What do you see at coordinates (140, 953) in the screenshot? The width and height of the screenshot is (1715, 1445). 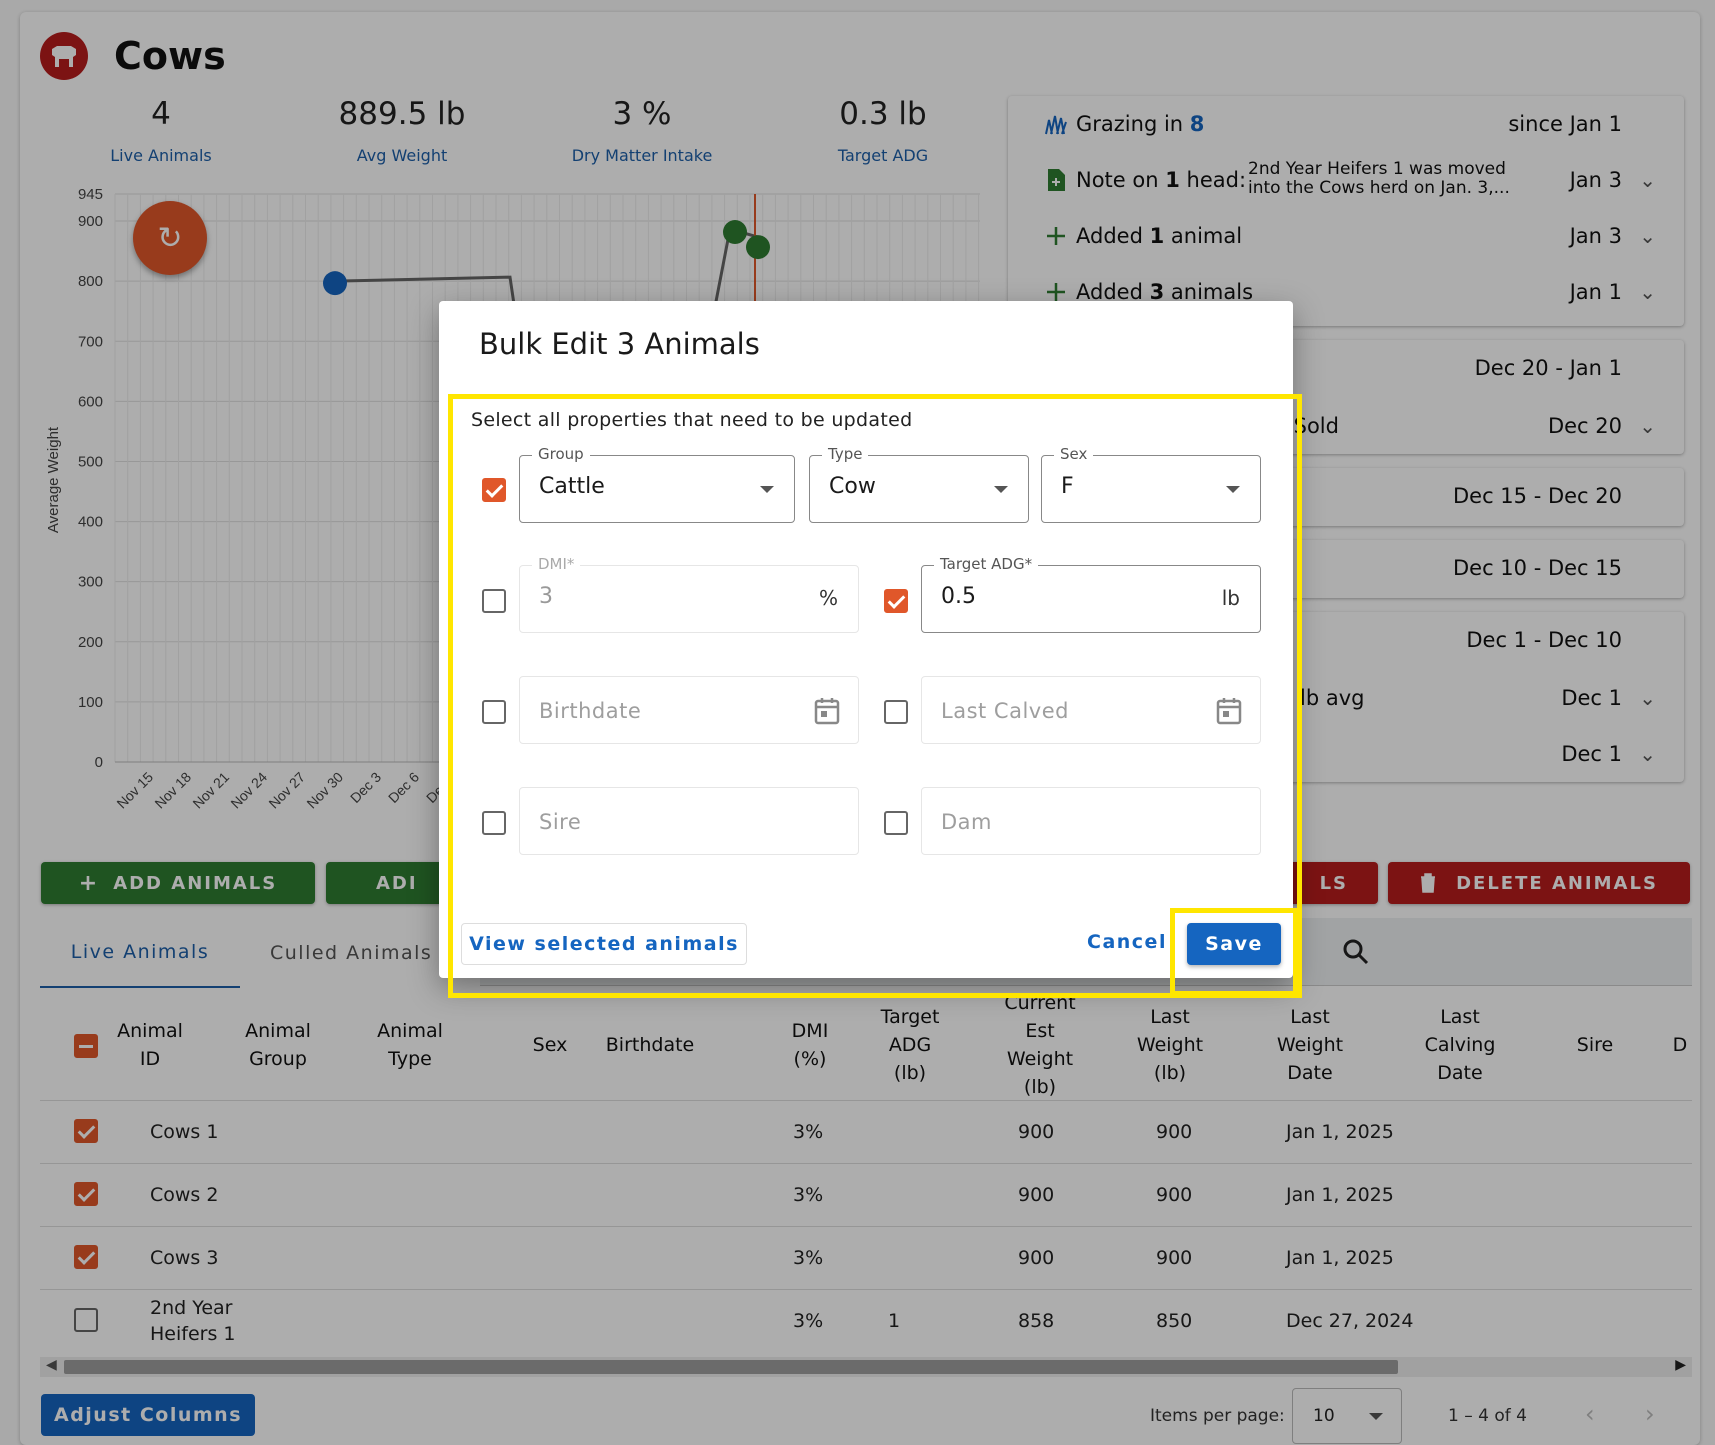 I see `tab-live-animals: Live Animals` at bounding box center [140, 953].